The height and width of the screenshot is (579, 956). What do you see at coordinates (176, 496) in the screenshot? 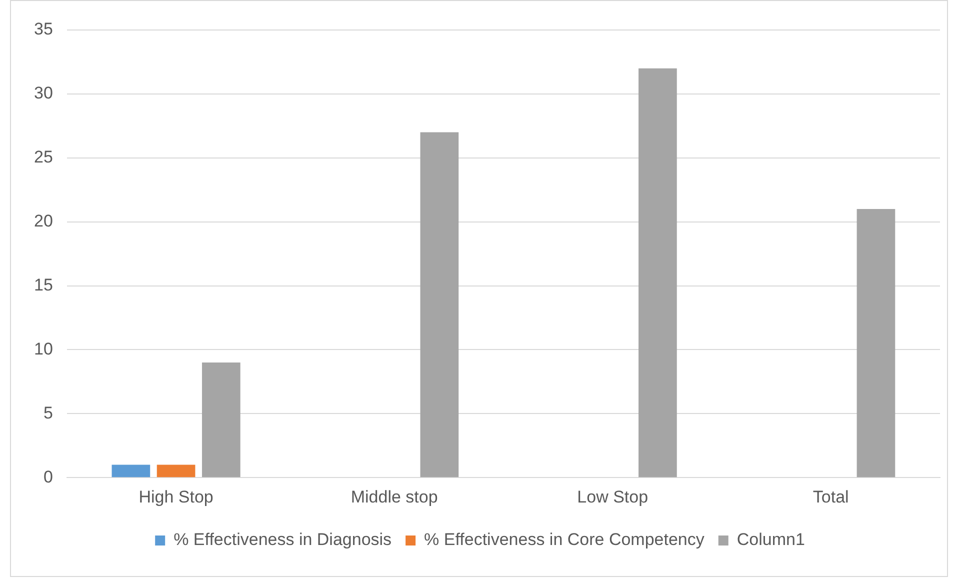
I see `x-tick-label: High Stop` at bounding box center [176, 496].